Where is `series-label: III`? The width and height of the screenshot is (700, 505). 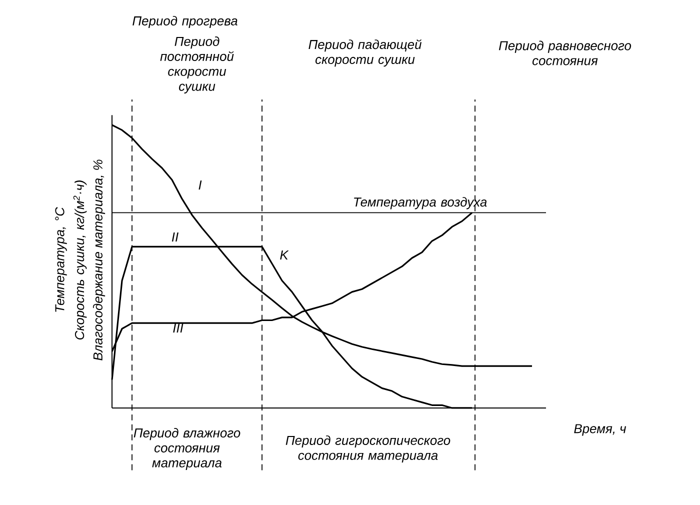 series-label: III is located at coordinates (178, 328).